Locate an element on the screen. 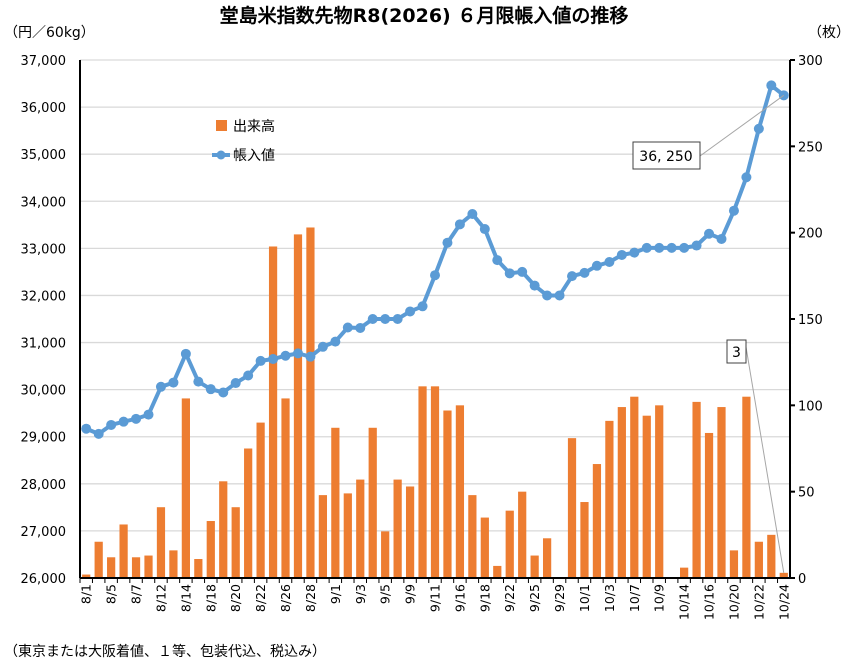 This screenshot has width=848, height=669. x-axis-tick-label: 9/9 is located at coordinates (410, 594).